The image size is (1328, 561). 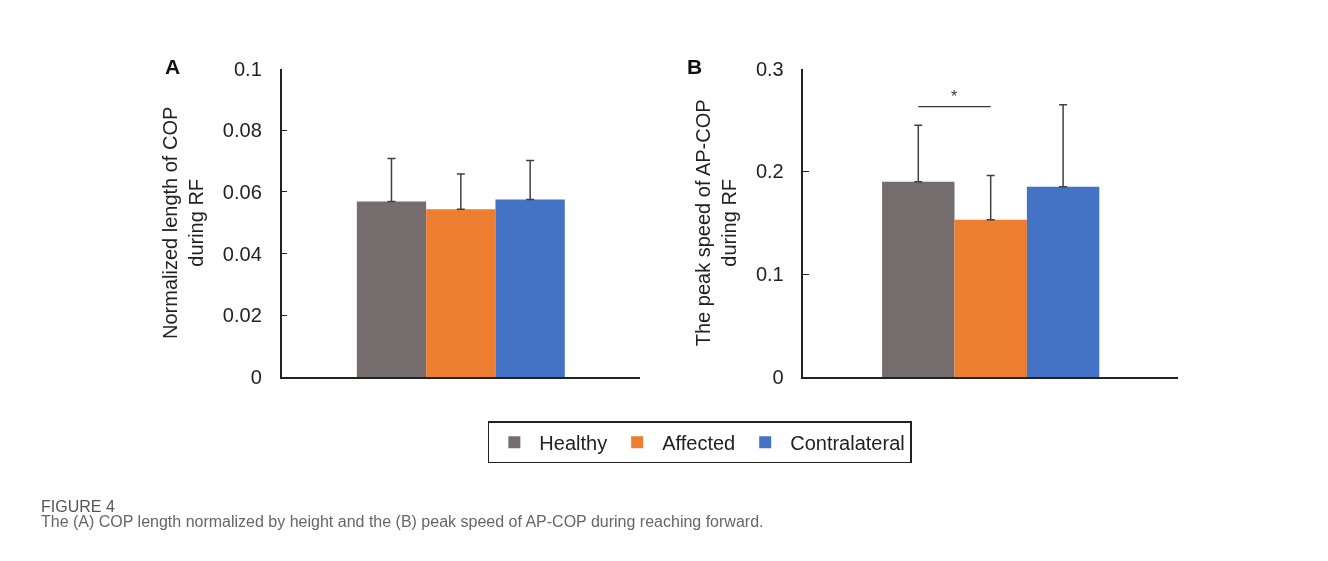 What do you see at coordinates (78, 506) in the screenshot?
I see `caption: FIGURE 4` at bounding box center [78, 506].